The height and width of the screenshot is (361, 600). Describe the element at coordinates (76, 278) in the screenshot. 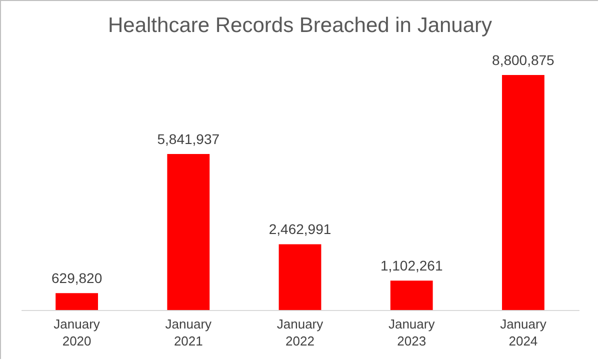

I see `data-label: 629,820` at that location.